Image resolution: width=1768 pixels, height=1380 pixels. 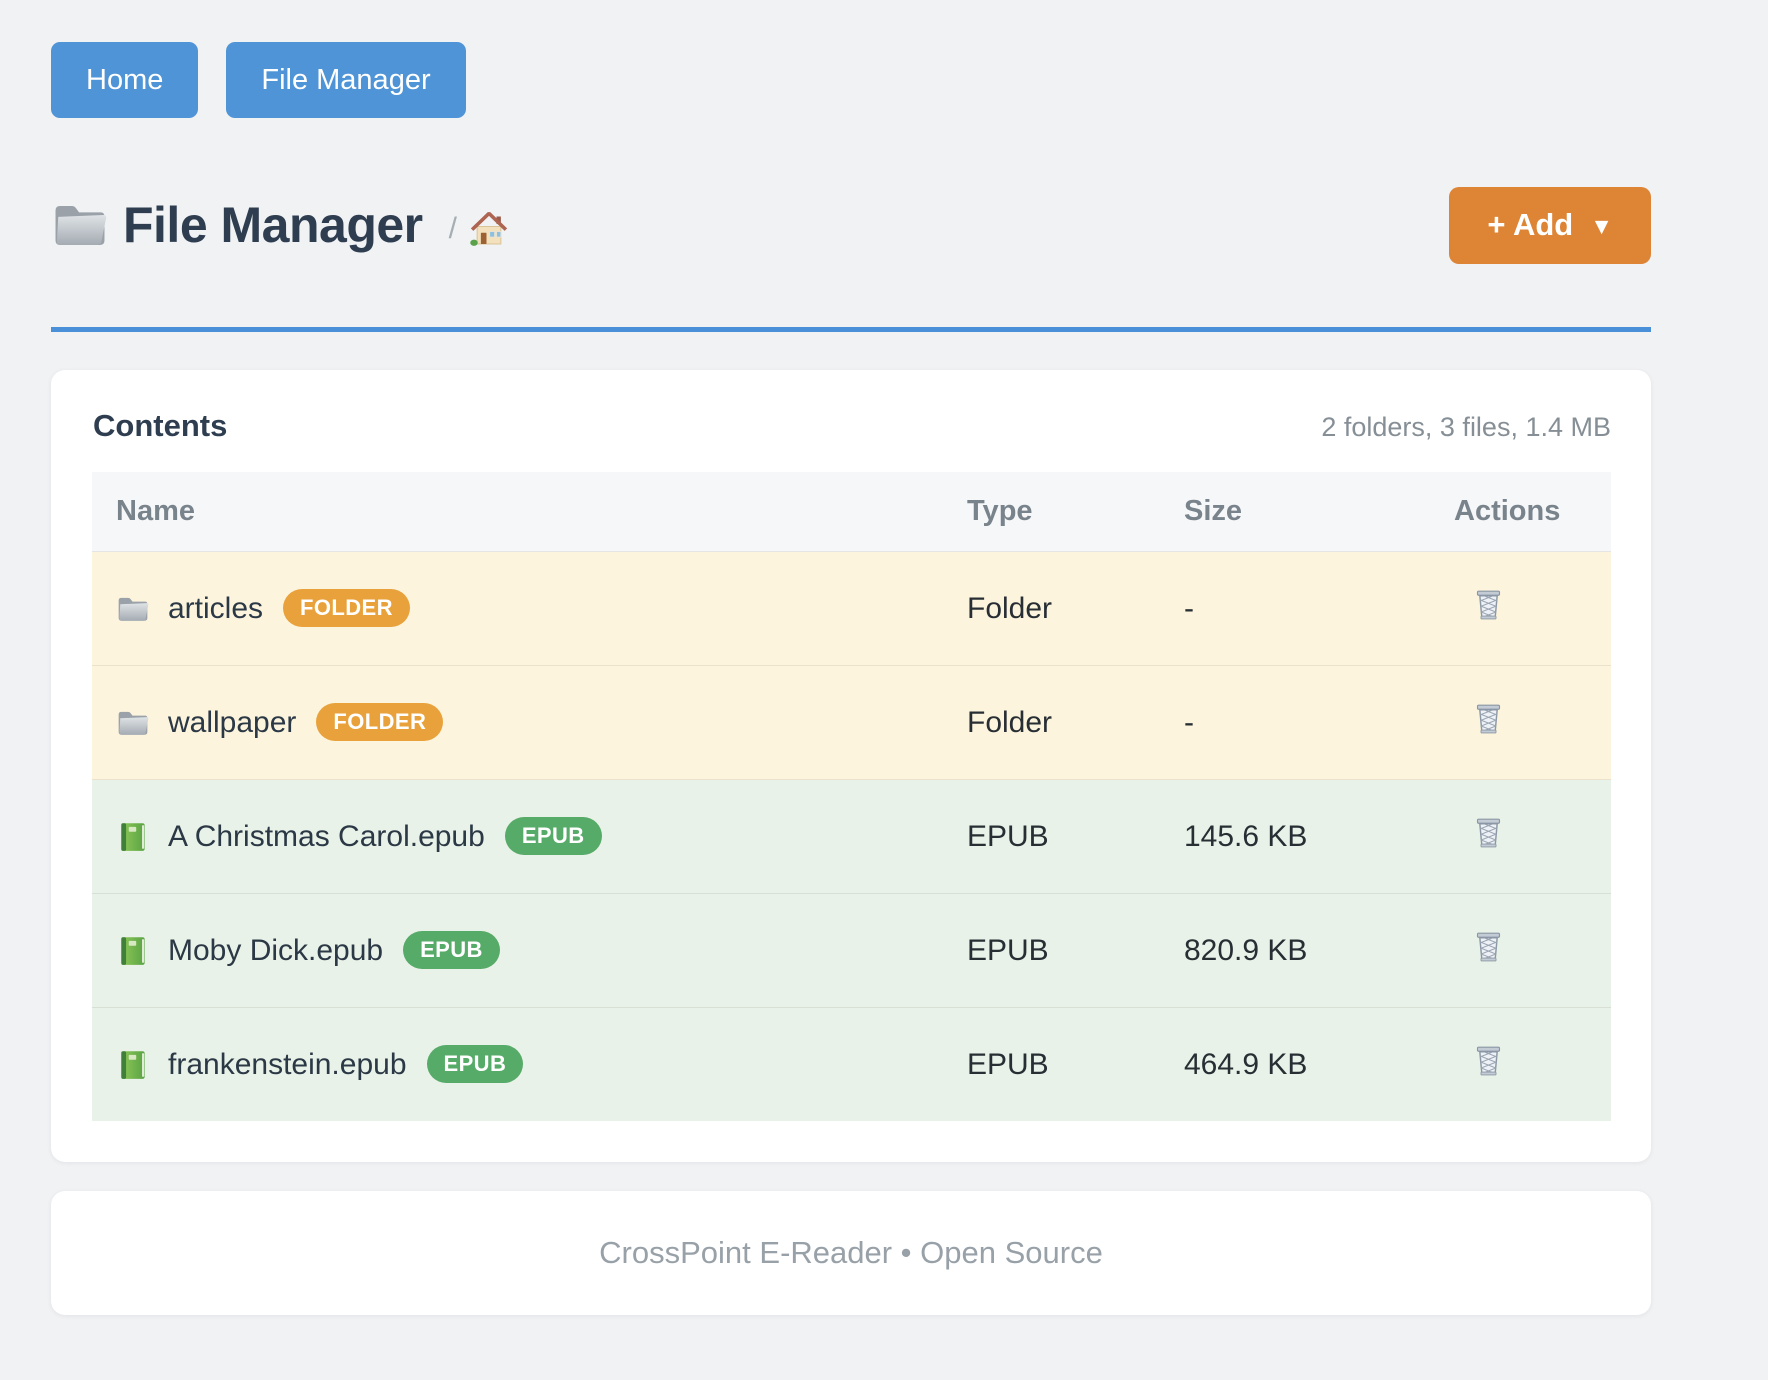 What do you see at coordinates (1466, 427) in the screenshot?
I see `contents-summary: 2 folders, 3 files, 1.4 MB` at bounding box center [1466, 427].